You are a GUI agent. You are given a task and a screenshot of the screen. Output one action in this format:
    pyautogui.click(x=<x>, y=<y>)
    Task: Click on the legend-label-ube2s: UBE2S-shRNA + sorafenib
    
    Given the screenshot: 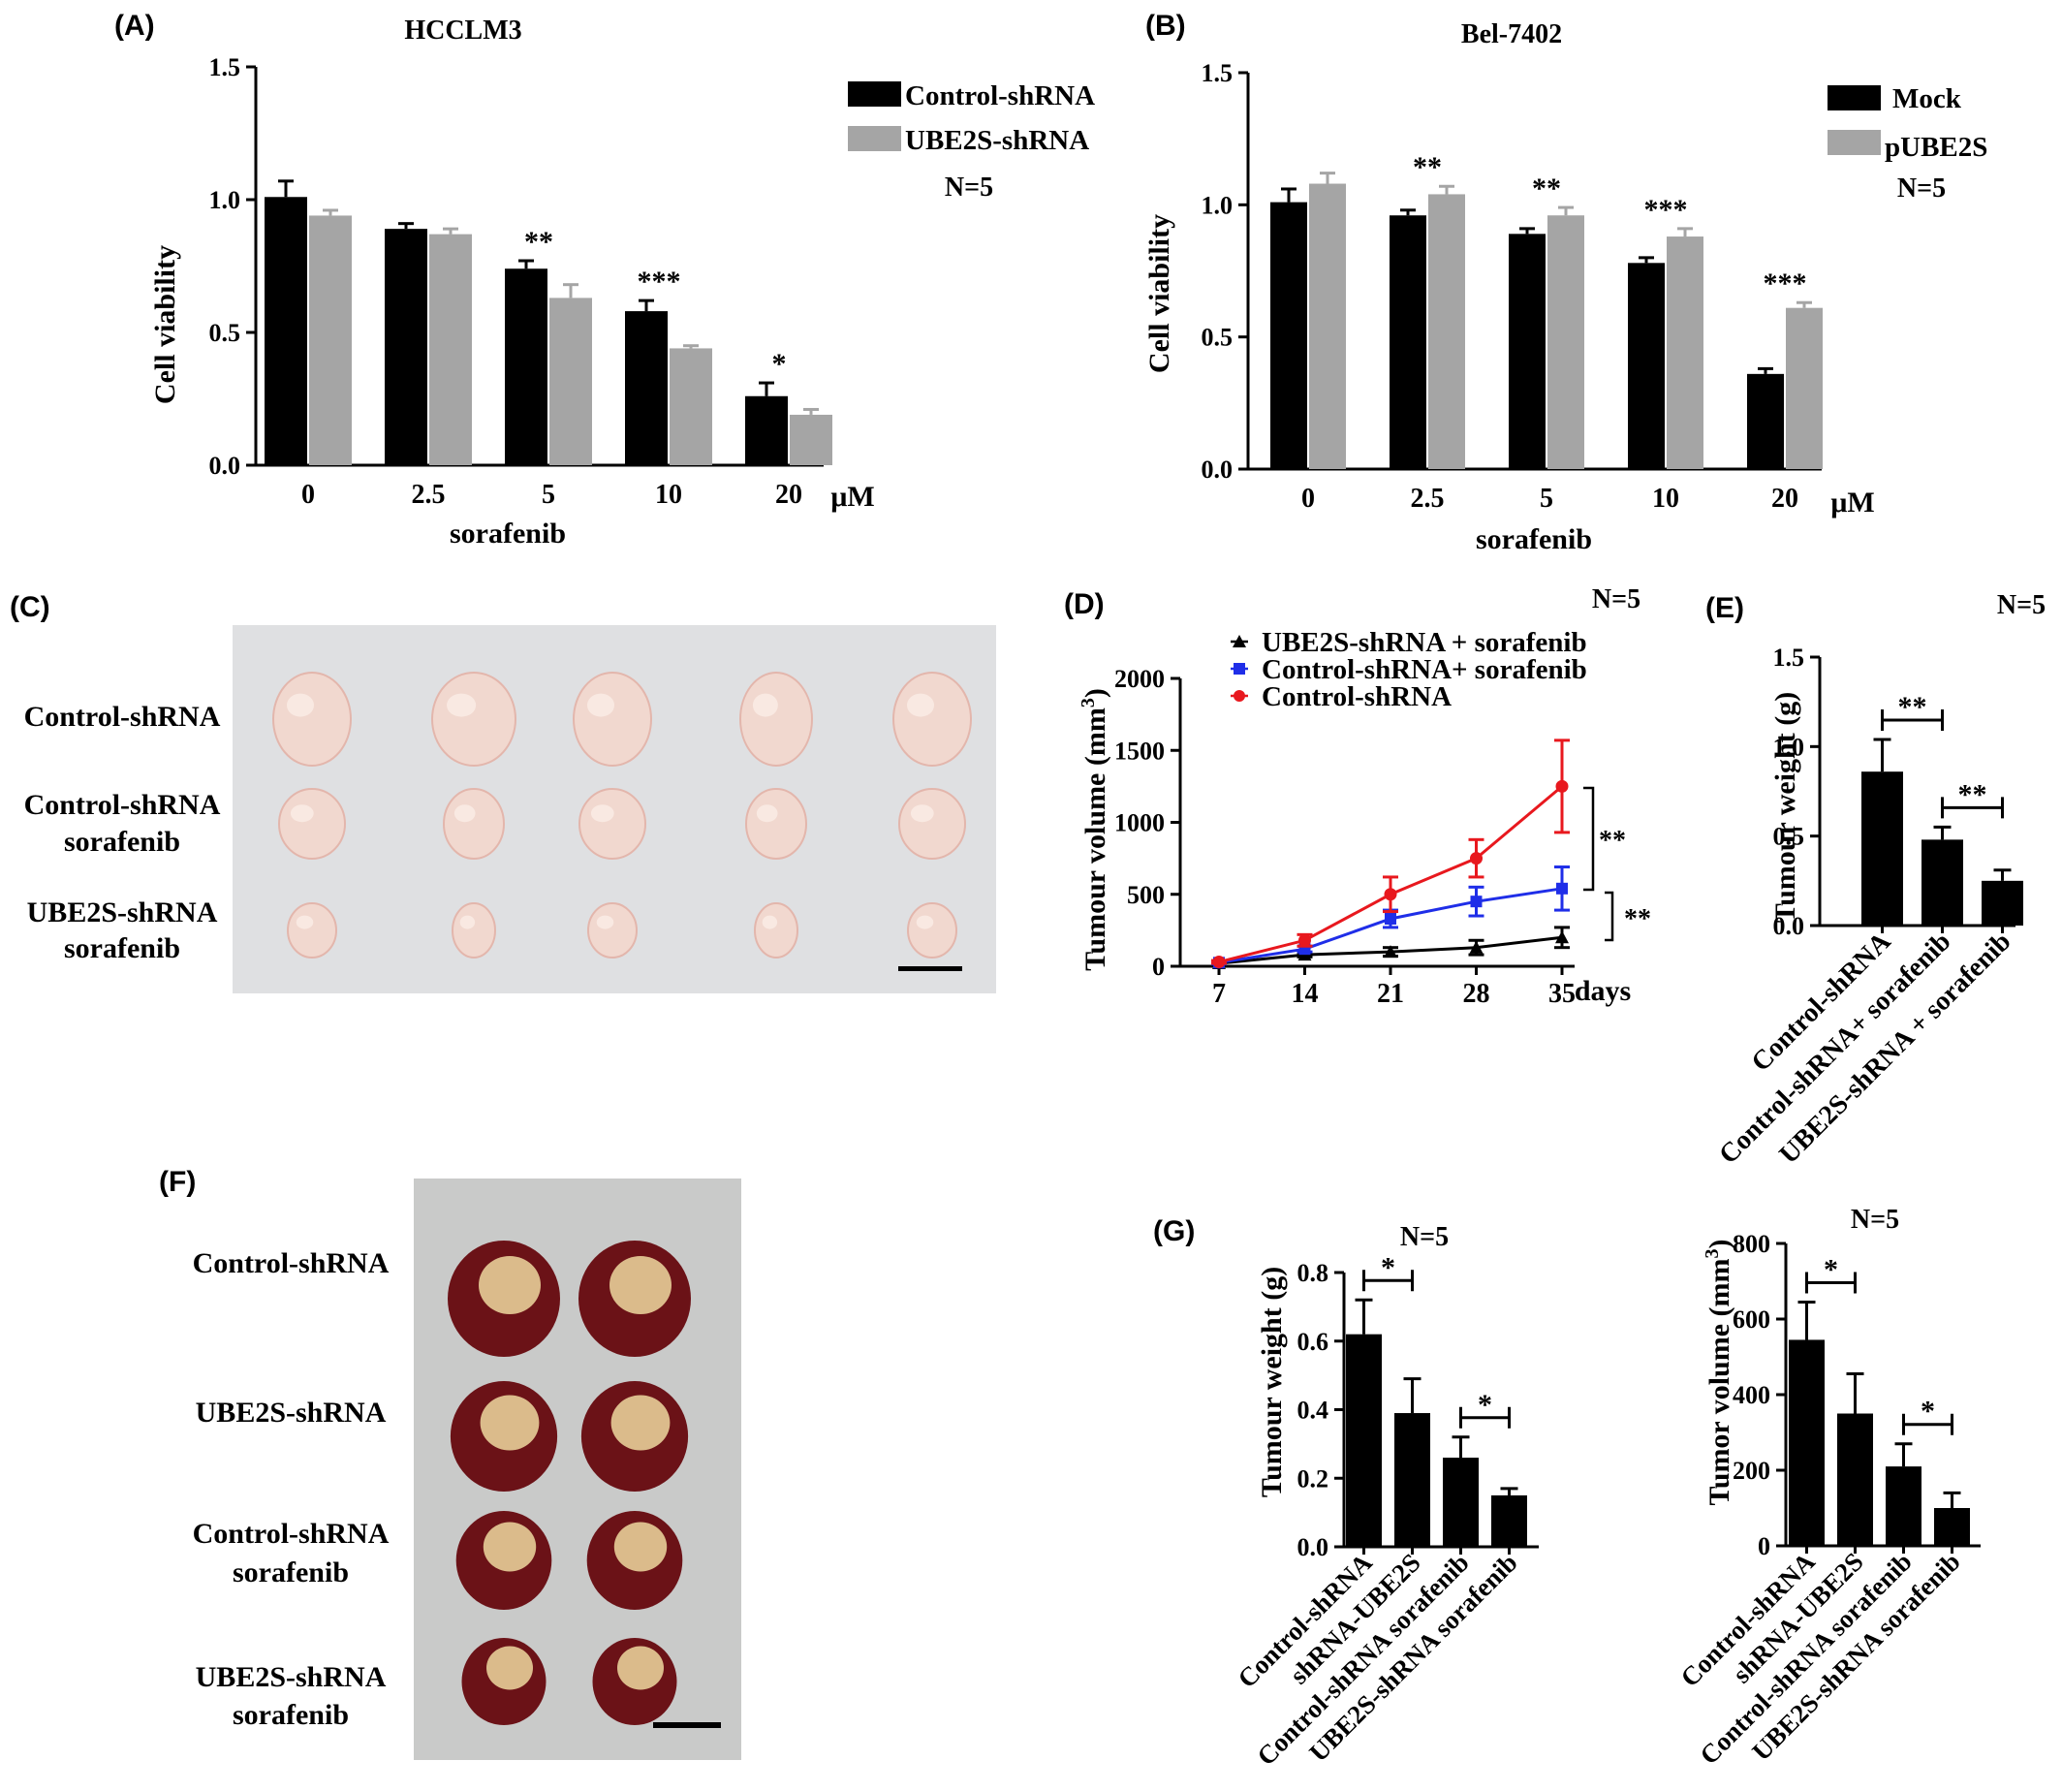 What is the action you would take?
    pyautogui.click(x=1424, y=643)
    